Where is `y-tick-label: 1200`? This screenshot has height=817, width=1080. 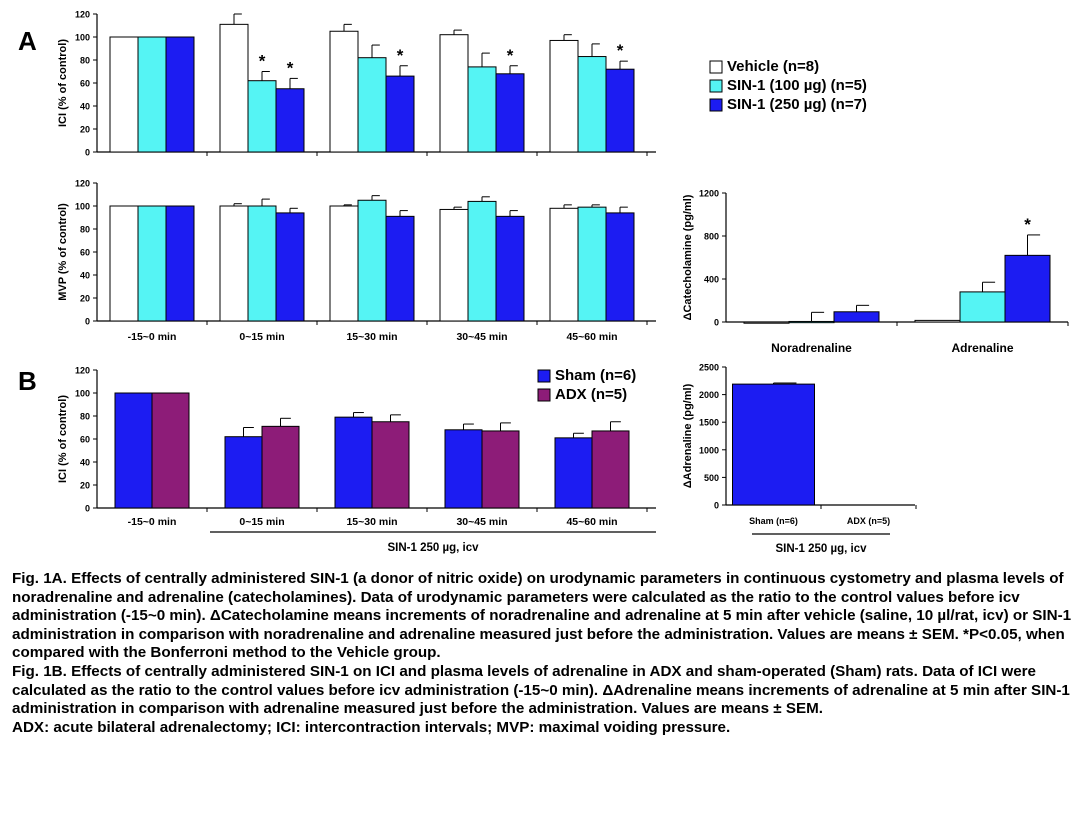
y-tick-label: 1200 is located at coordinates (709, 194).